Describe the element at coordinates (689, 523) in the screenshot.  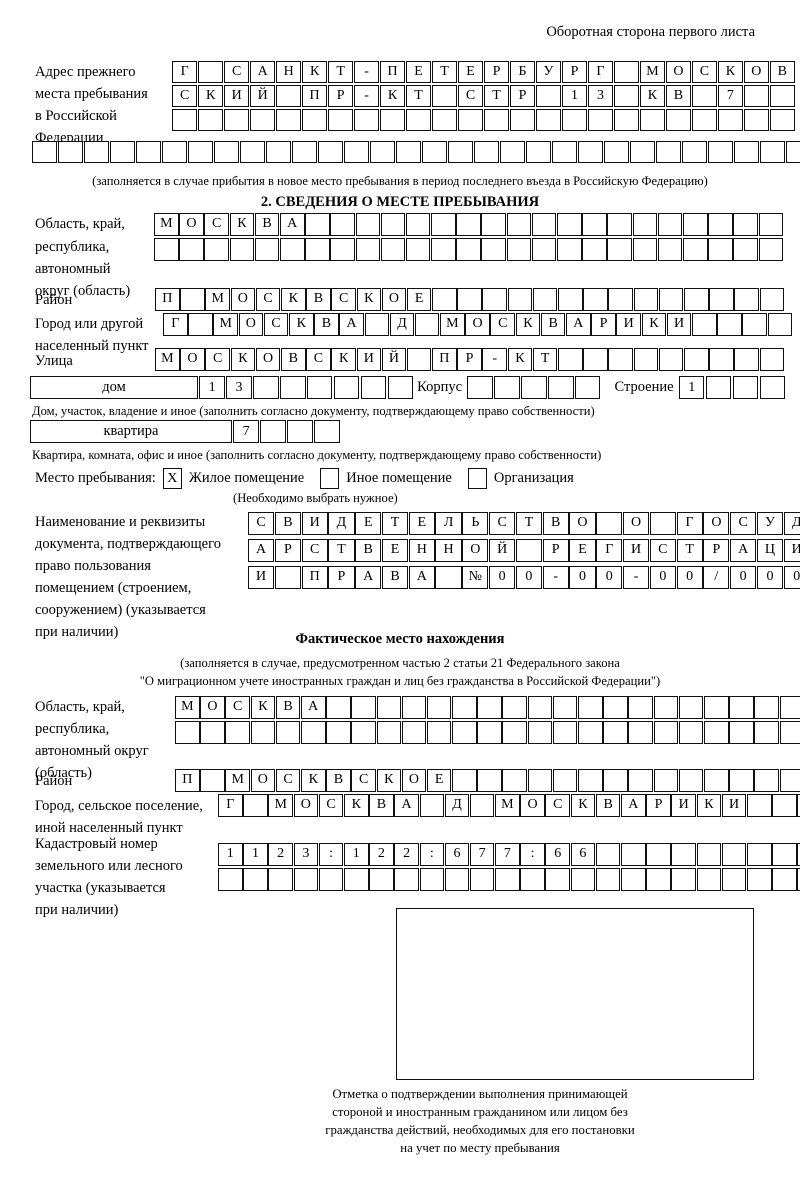
I see `document-r1-cell-16: Г` at that location.